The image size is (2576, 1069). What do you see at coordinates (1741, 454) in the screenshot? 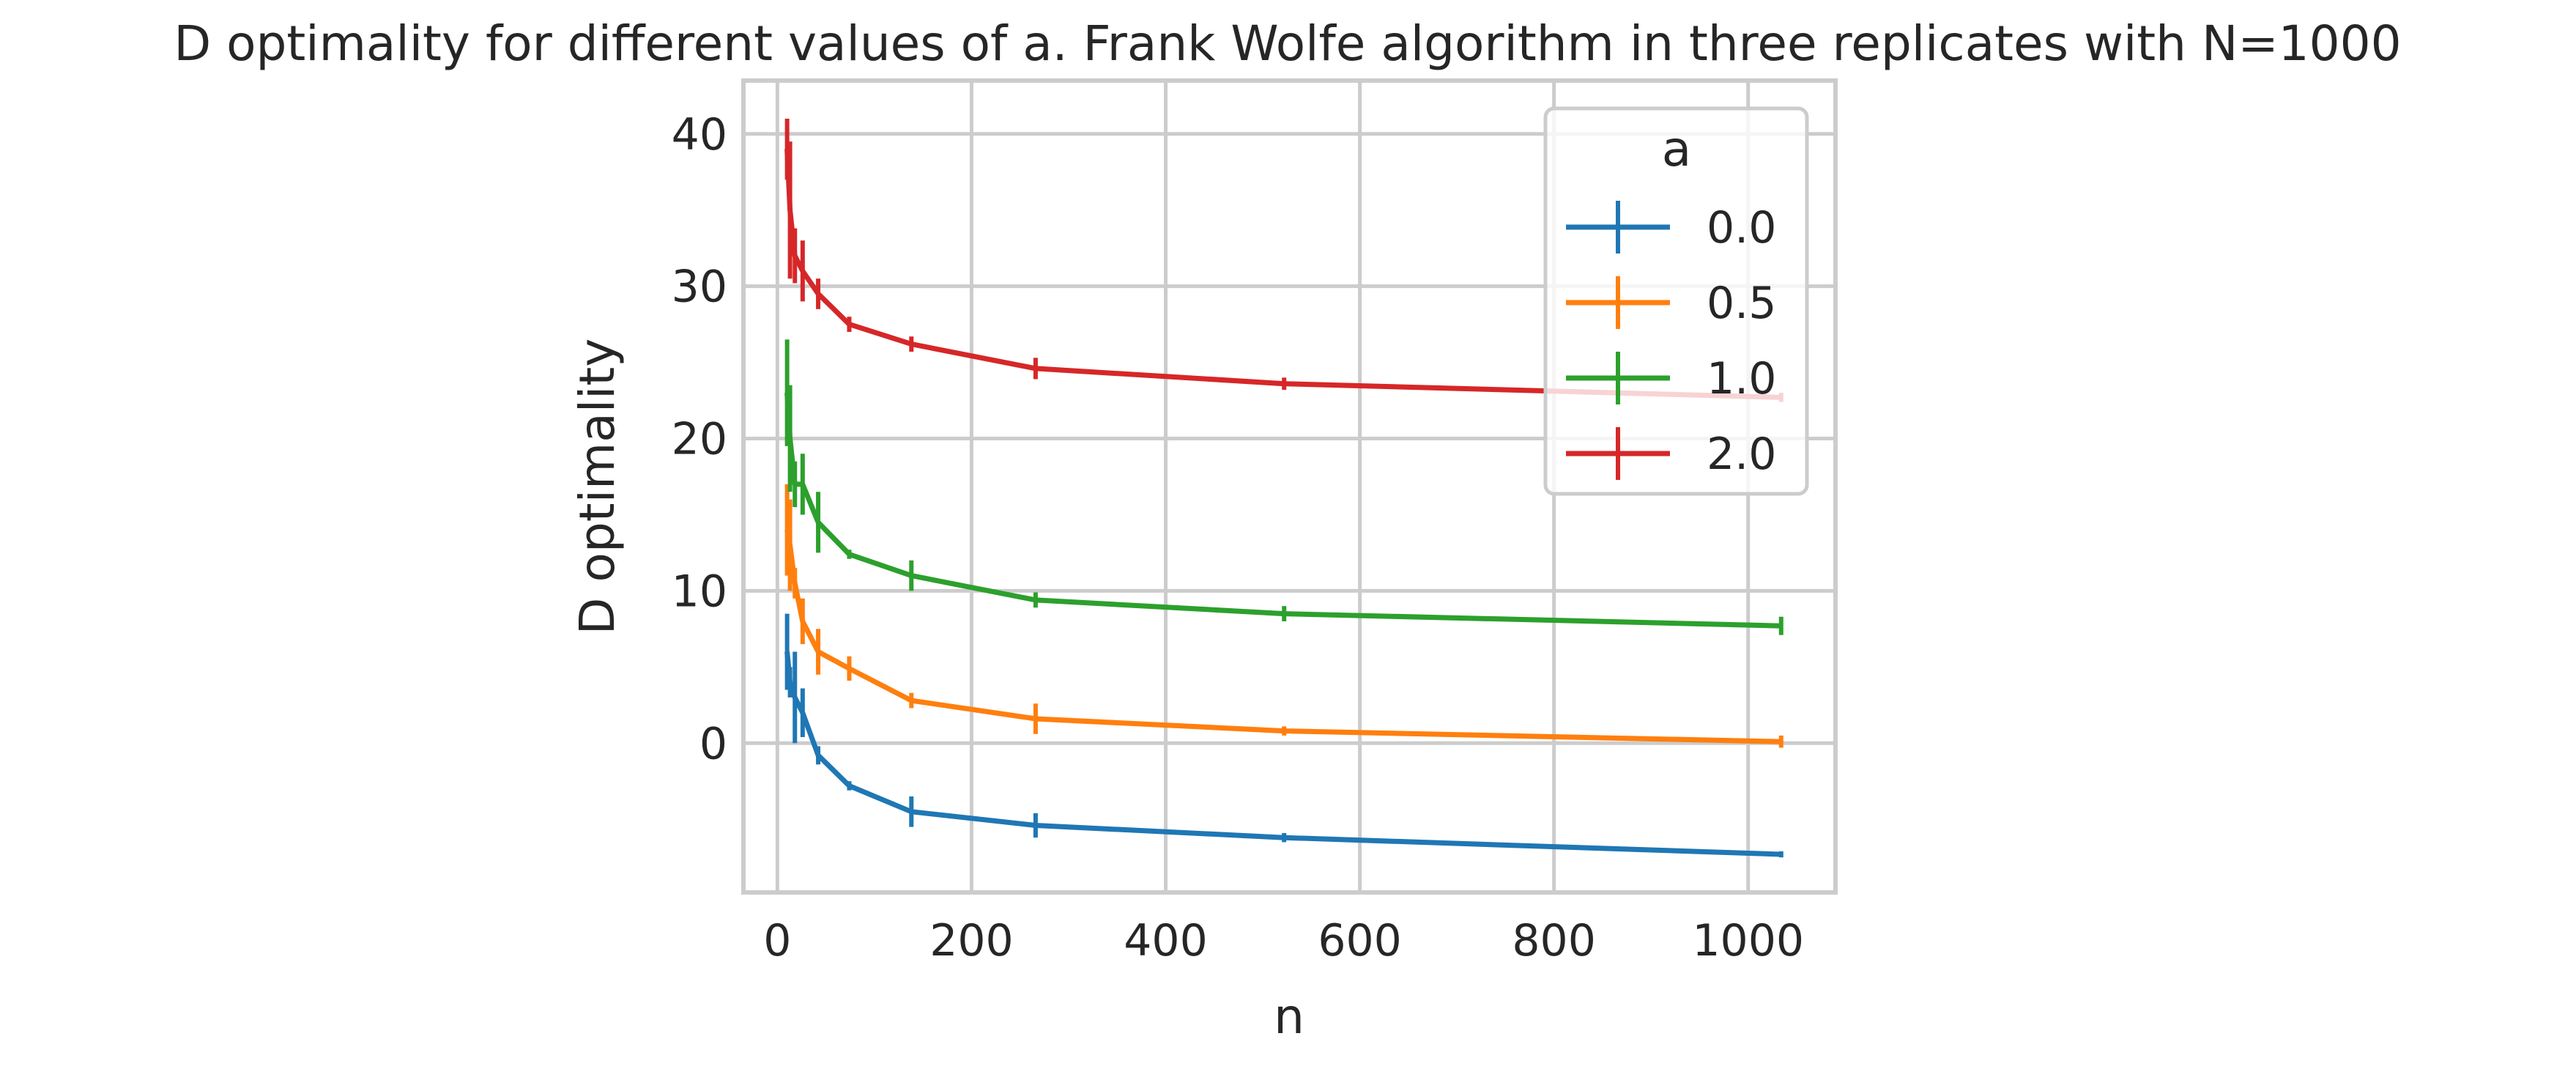
I see `legend-label: 2.0` at bounding box center [1741, 454].